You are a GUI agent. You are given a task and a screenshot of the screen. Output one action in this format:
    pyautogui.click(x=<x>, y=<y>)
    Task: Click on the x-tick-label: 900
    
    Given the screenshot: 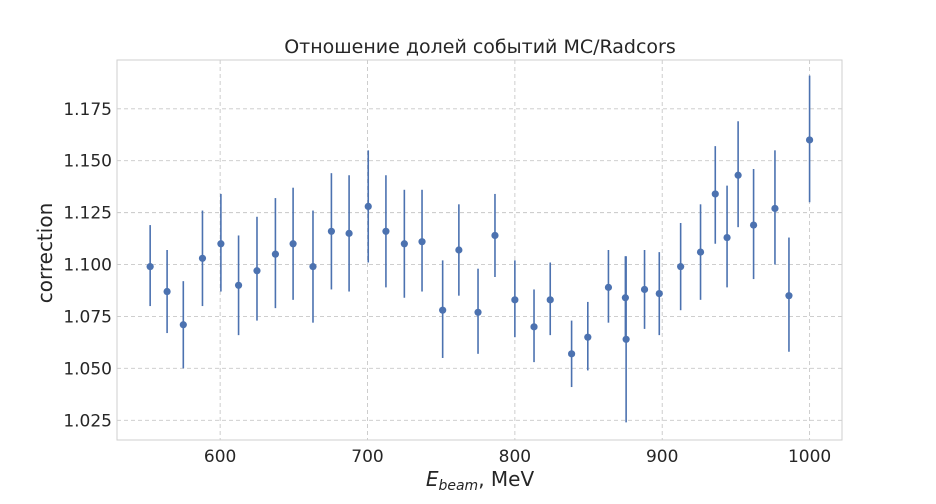 What is the action you would take?
    pyautogui.click(x=662, y=457)
    